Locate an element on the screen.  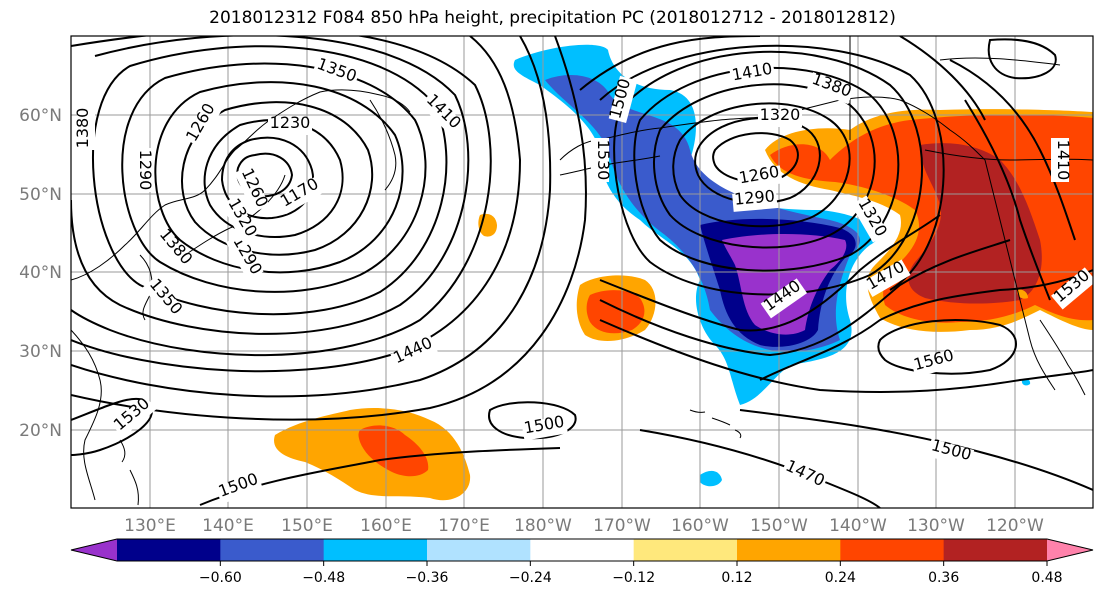
colorbar-tick-label: 0.12 is located at coordinates (736, 578).